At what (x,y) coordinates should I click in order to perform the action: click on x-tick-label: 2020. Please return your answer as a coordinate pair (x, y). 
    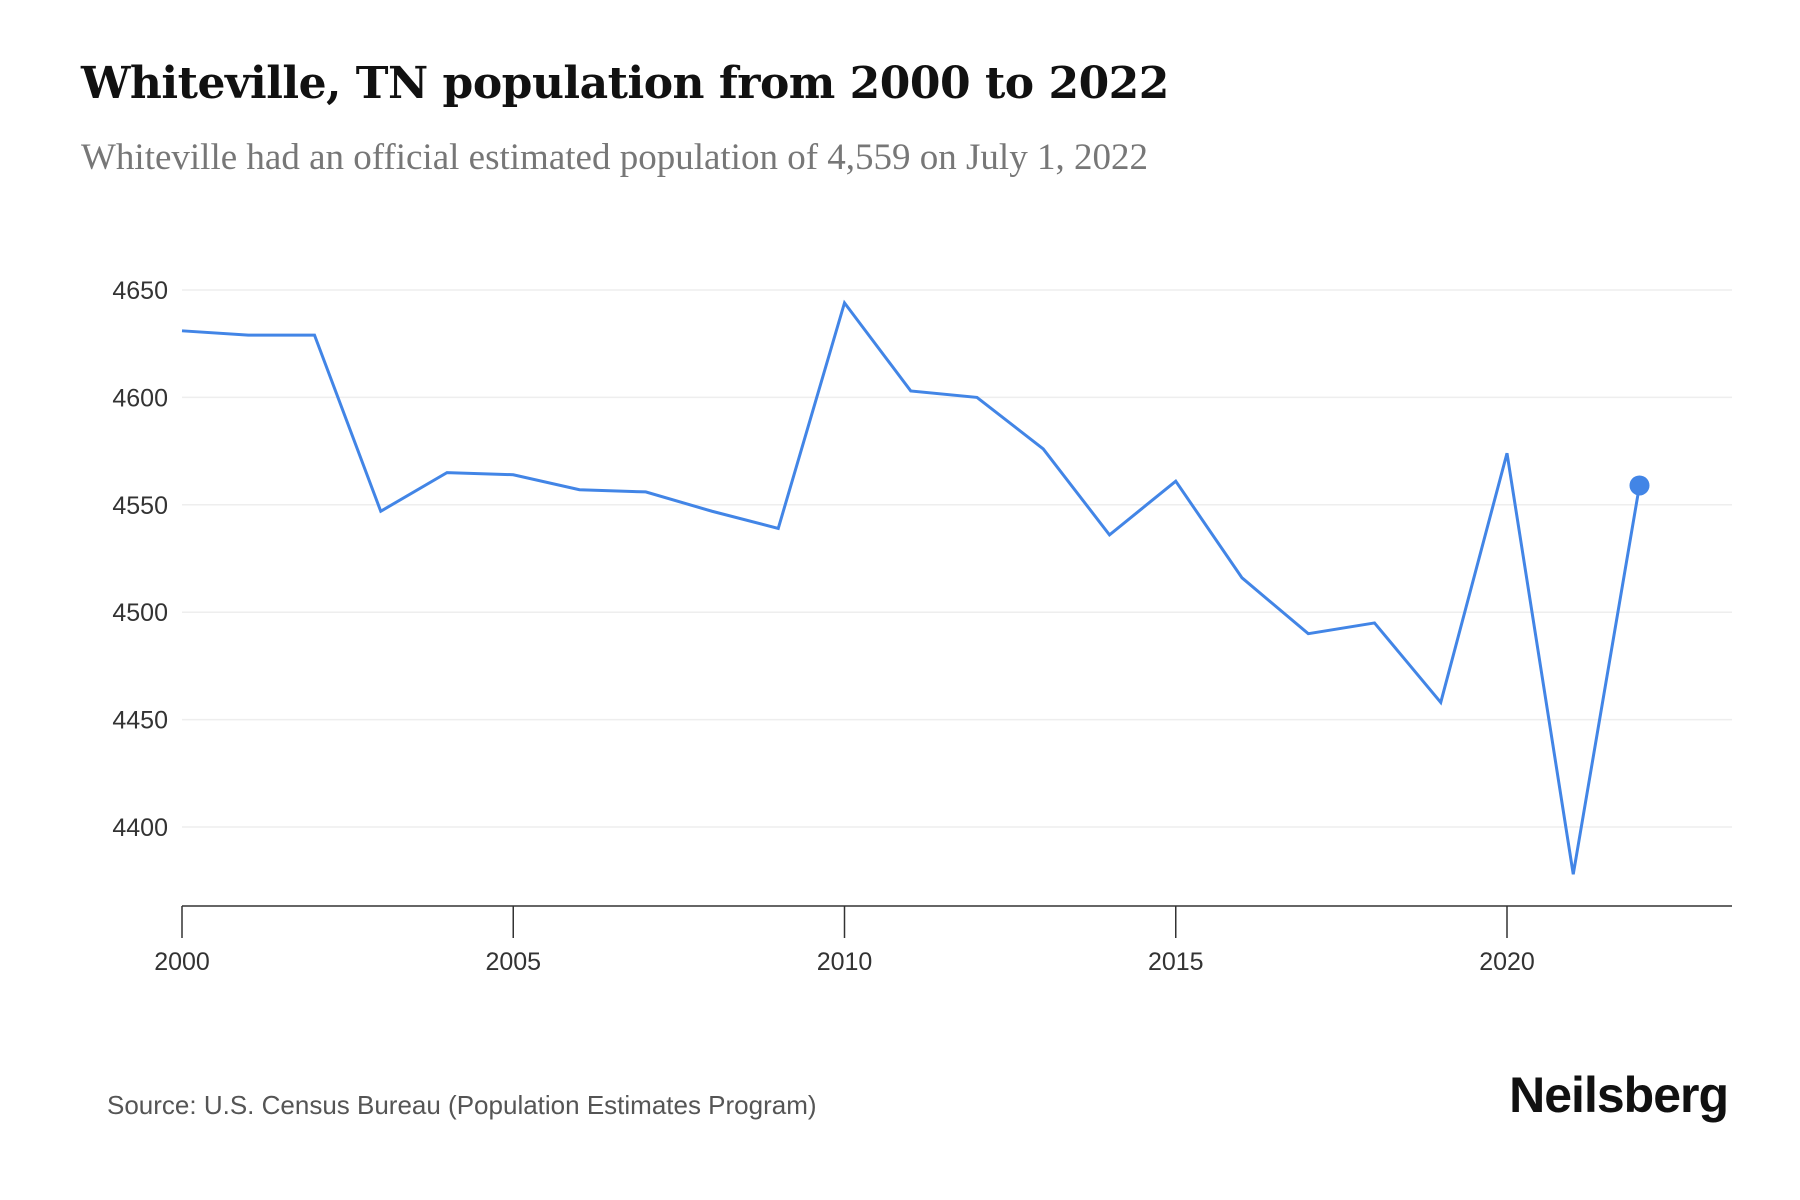
    Looking at the image, I should click on (1507, 962).